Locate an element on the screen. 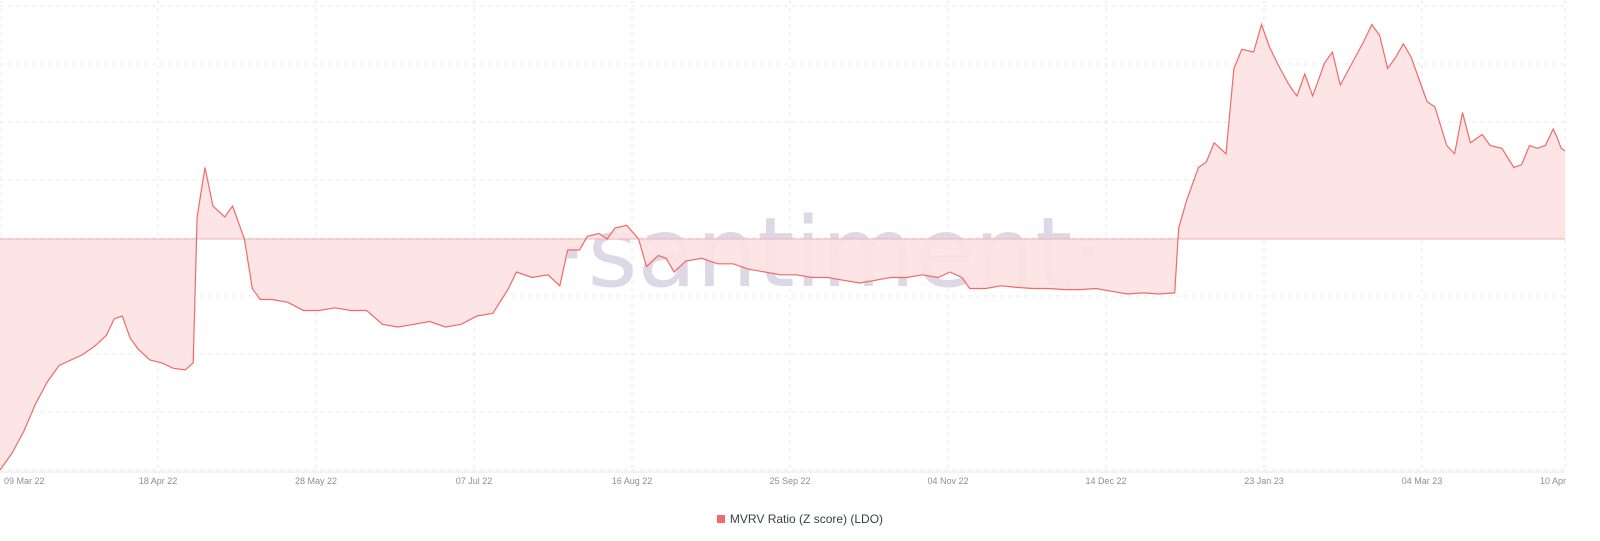 The image size is (1600, 541). x-tick-label: 25 Sep 22 is located at coordinates (789, 481).